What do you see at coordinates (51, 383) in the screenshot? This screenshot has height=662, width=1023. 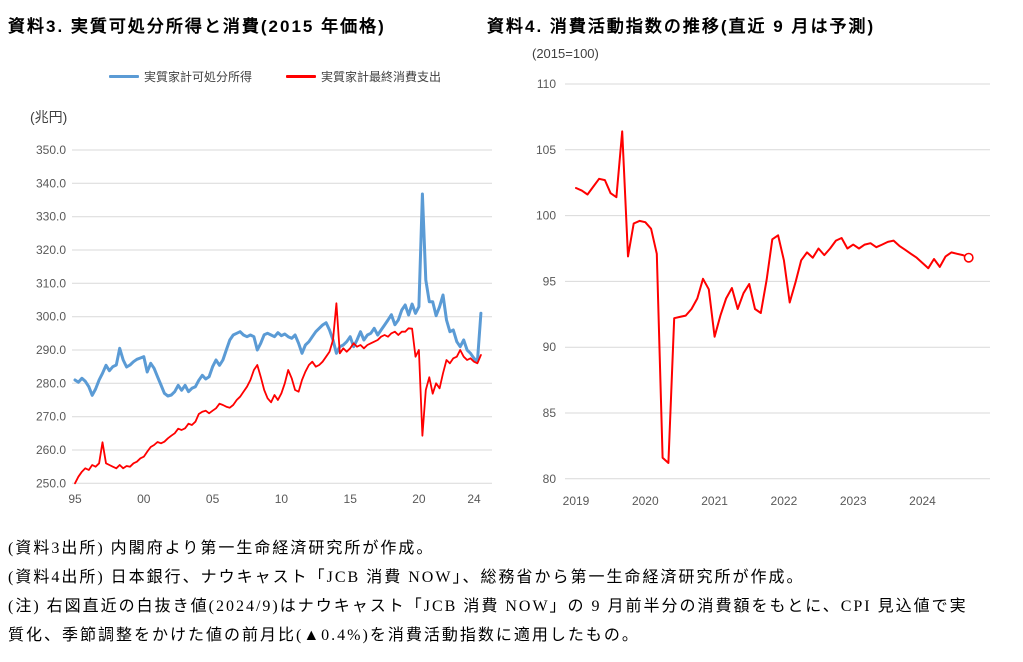 I see `y-tick-label: 280.0` at bounding box center [51, 383].